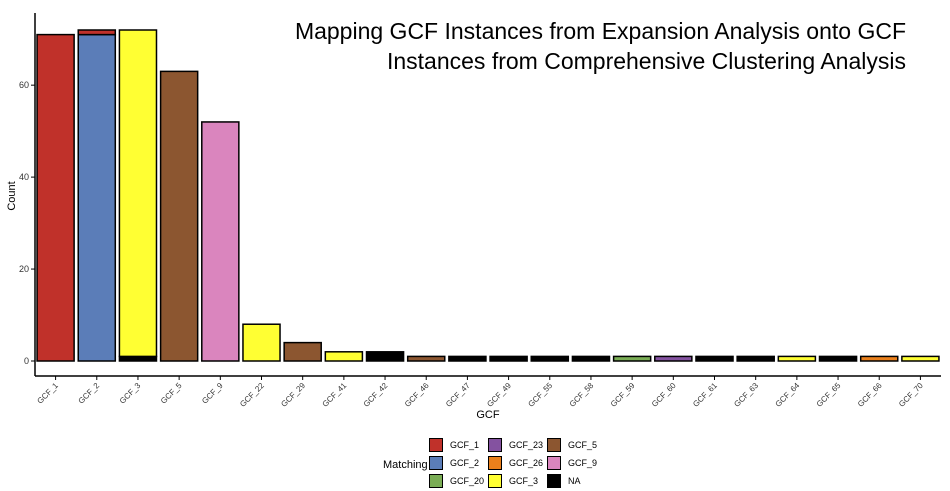 This screenshot has width=950, height=491. What do you see at coordinates (526, 445) in the screenshot?
I see `legend-label: GCF_23` at bounding box center [526, 445].